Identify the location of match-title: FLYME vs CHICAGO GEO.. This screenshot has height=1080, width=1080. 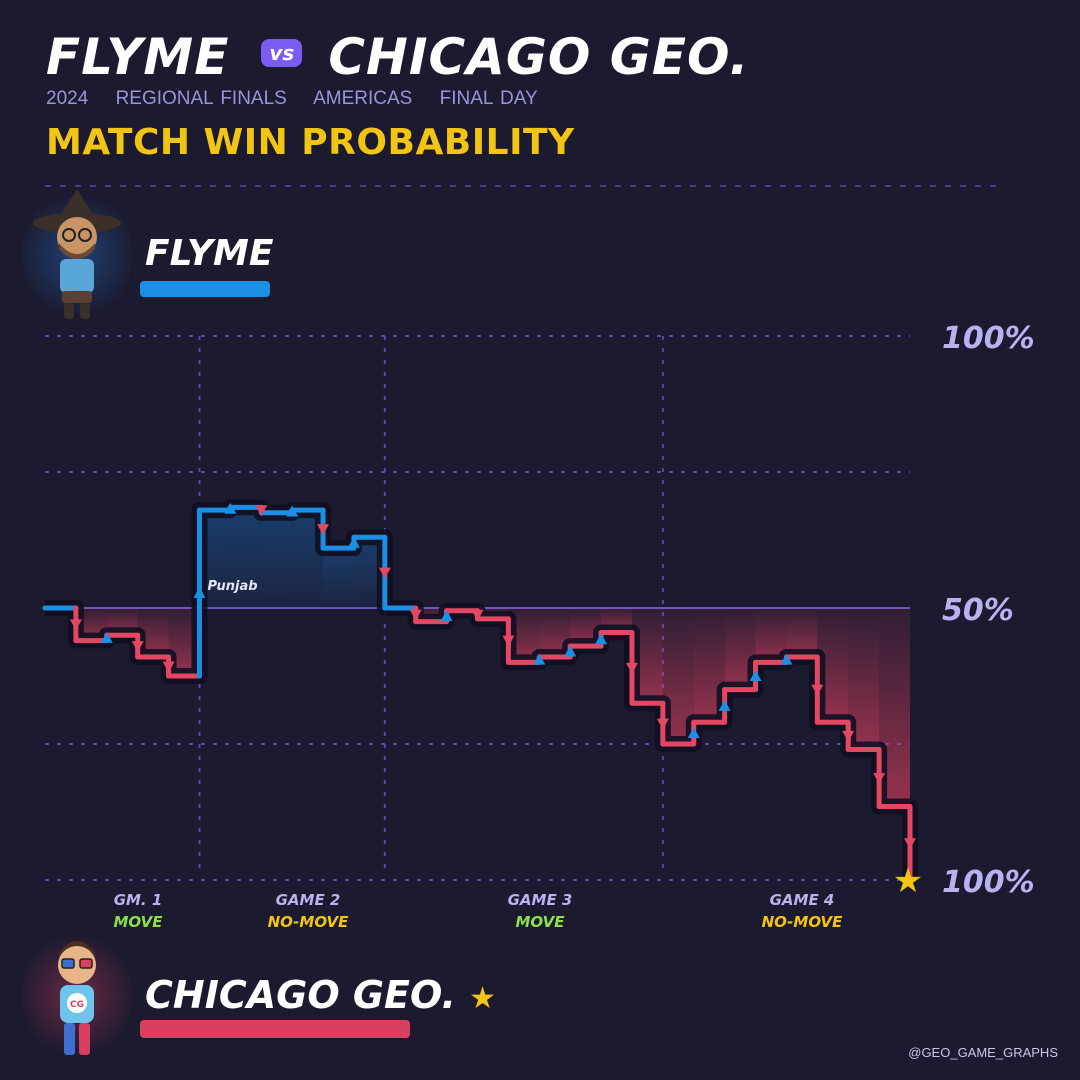
(397, 57).